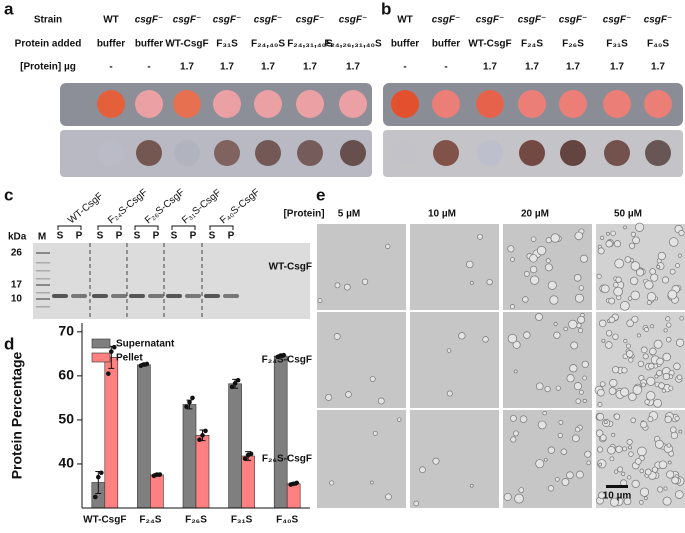  What do you see at coordinates (349, 214) in the screenshot?
I see `column-header: 5 µM` at bounding box center [349, 214].